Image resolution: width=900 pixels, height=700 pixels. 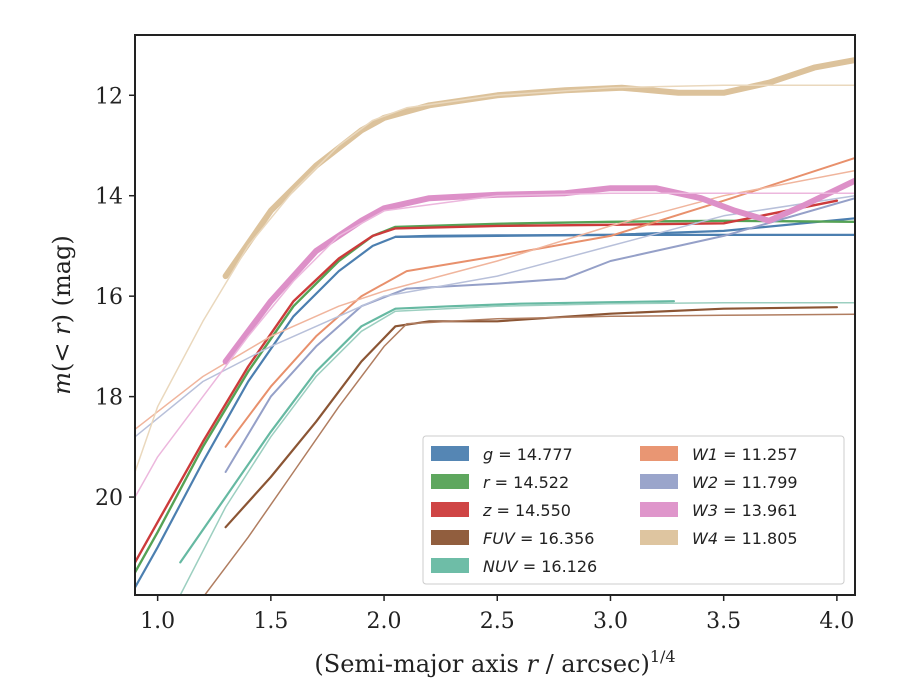 What do you see at coordinates (109, 96) in the screenshot?
I see `y-tick-label: 12` at bounding box center [109, 96].